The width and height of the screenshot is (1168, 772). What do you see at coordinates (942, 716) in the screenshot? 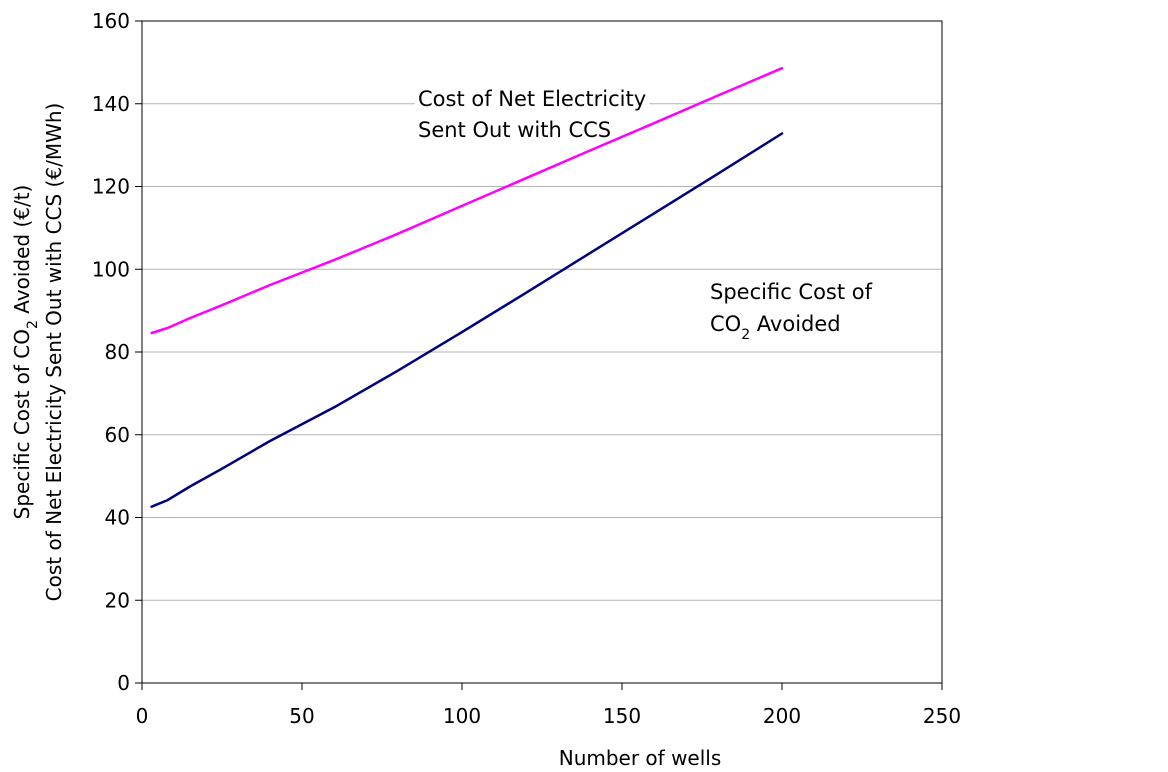
I see `x-tick-label: 250` at bounding box center [942, 716].